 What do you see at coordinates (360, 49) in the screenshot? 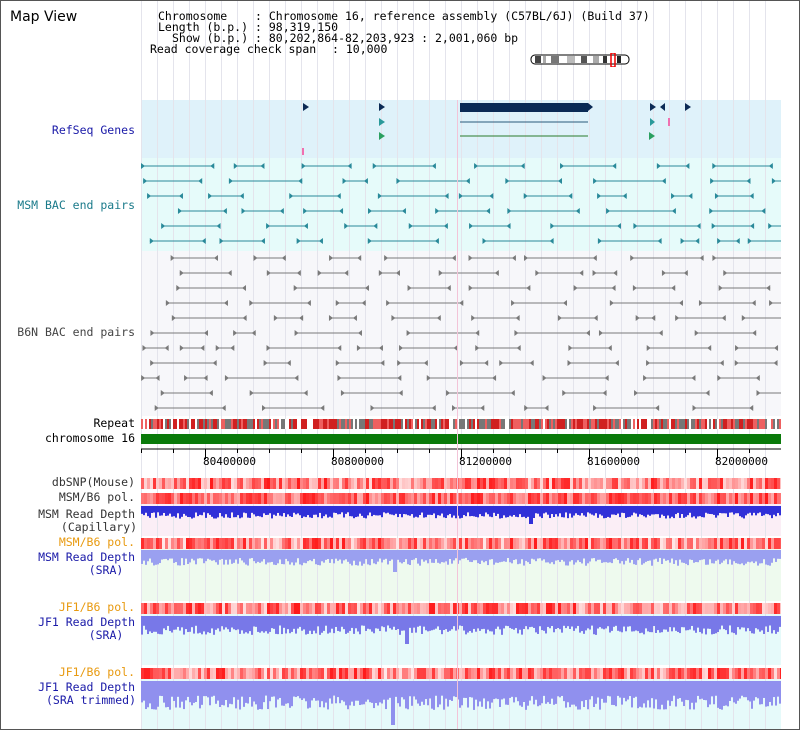
I see `info-span-value: : 10,000` at bounding box center [360, 49].